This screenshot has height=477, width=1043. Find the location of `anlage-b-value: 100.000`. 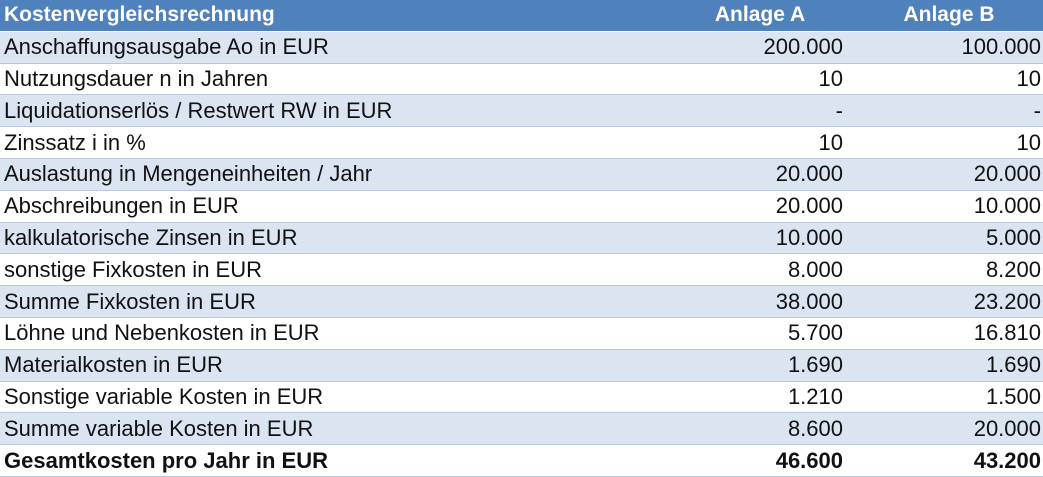

anlage-b-value: 100.000 is located at coordinates (1001, 47).